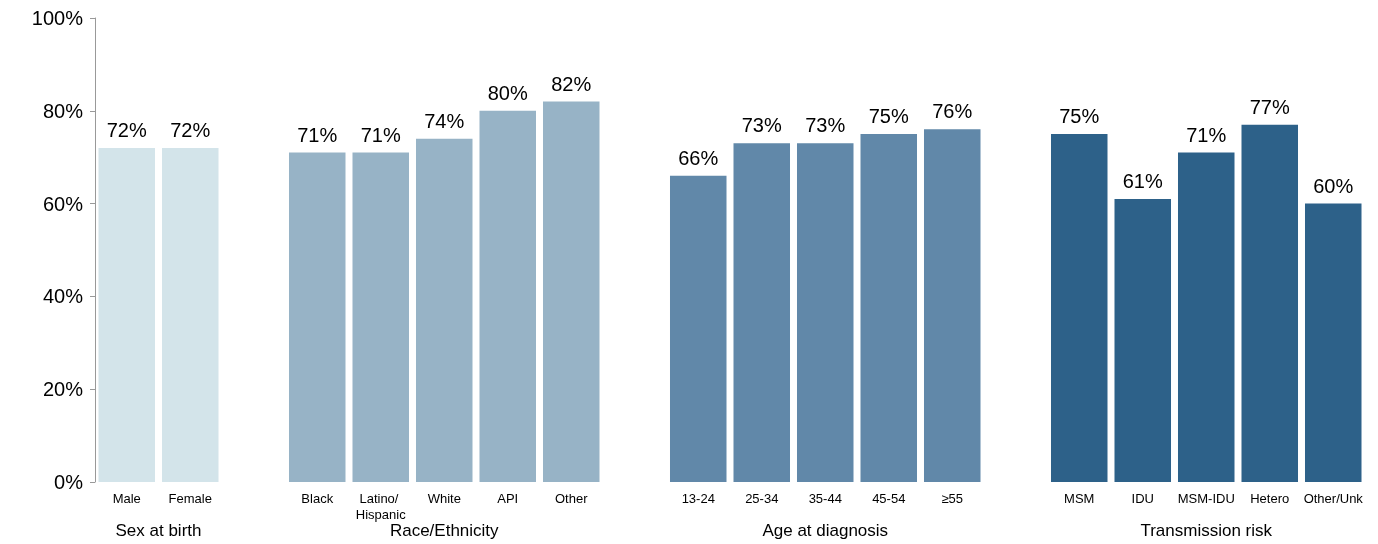 This screenshot has height=544, width=1378. Describe the element at coordinates (698, 498) in the screenshot. I see `x-tick-label: 13-24` at that location.